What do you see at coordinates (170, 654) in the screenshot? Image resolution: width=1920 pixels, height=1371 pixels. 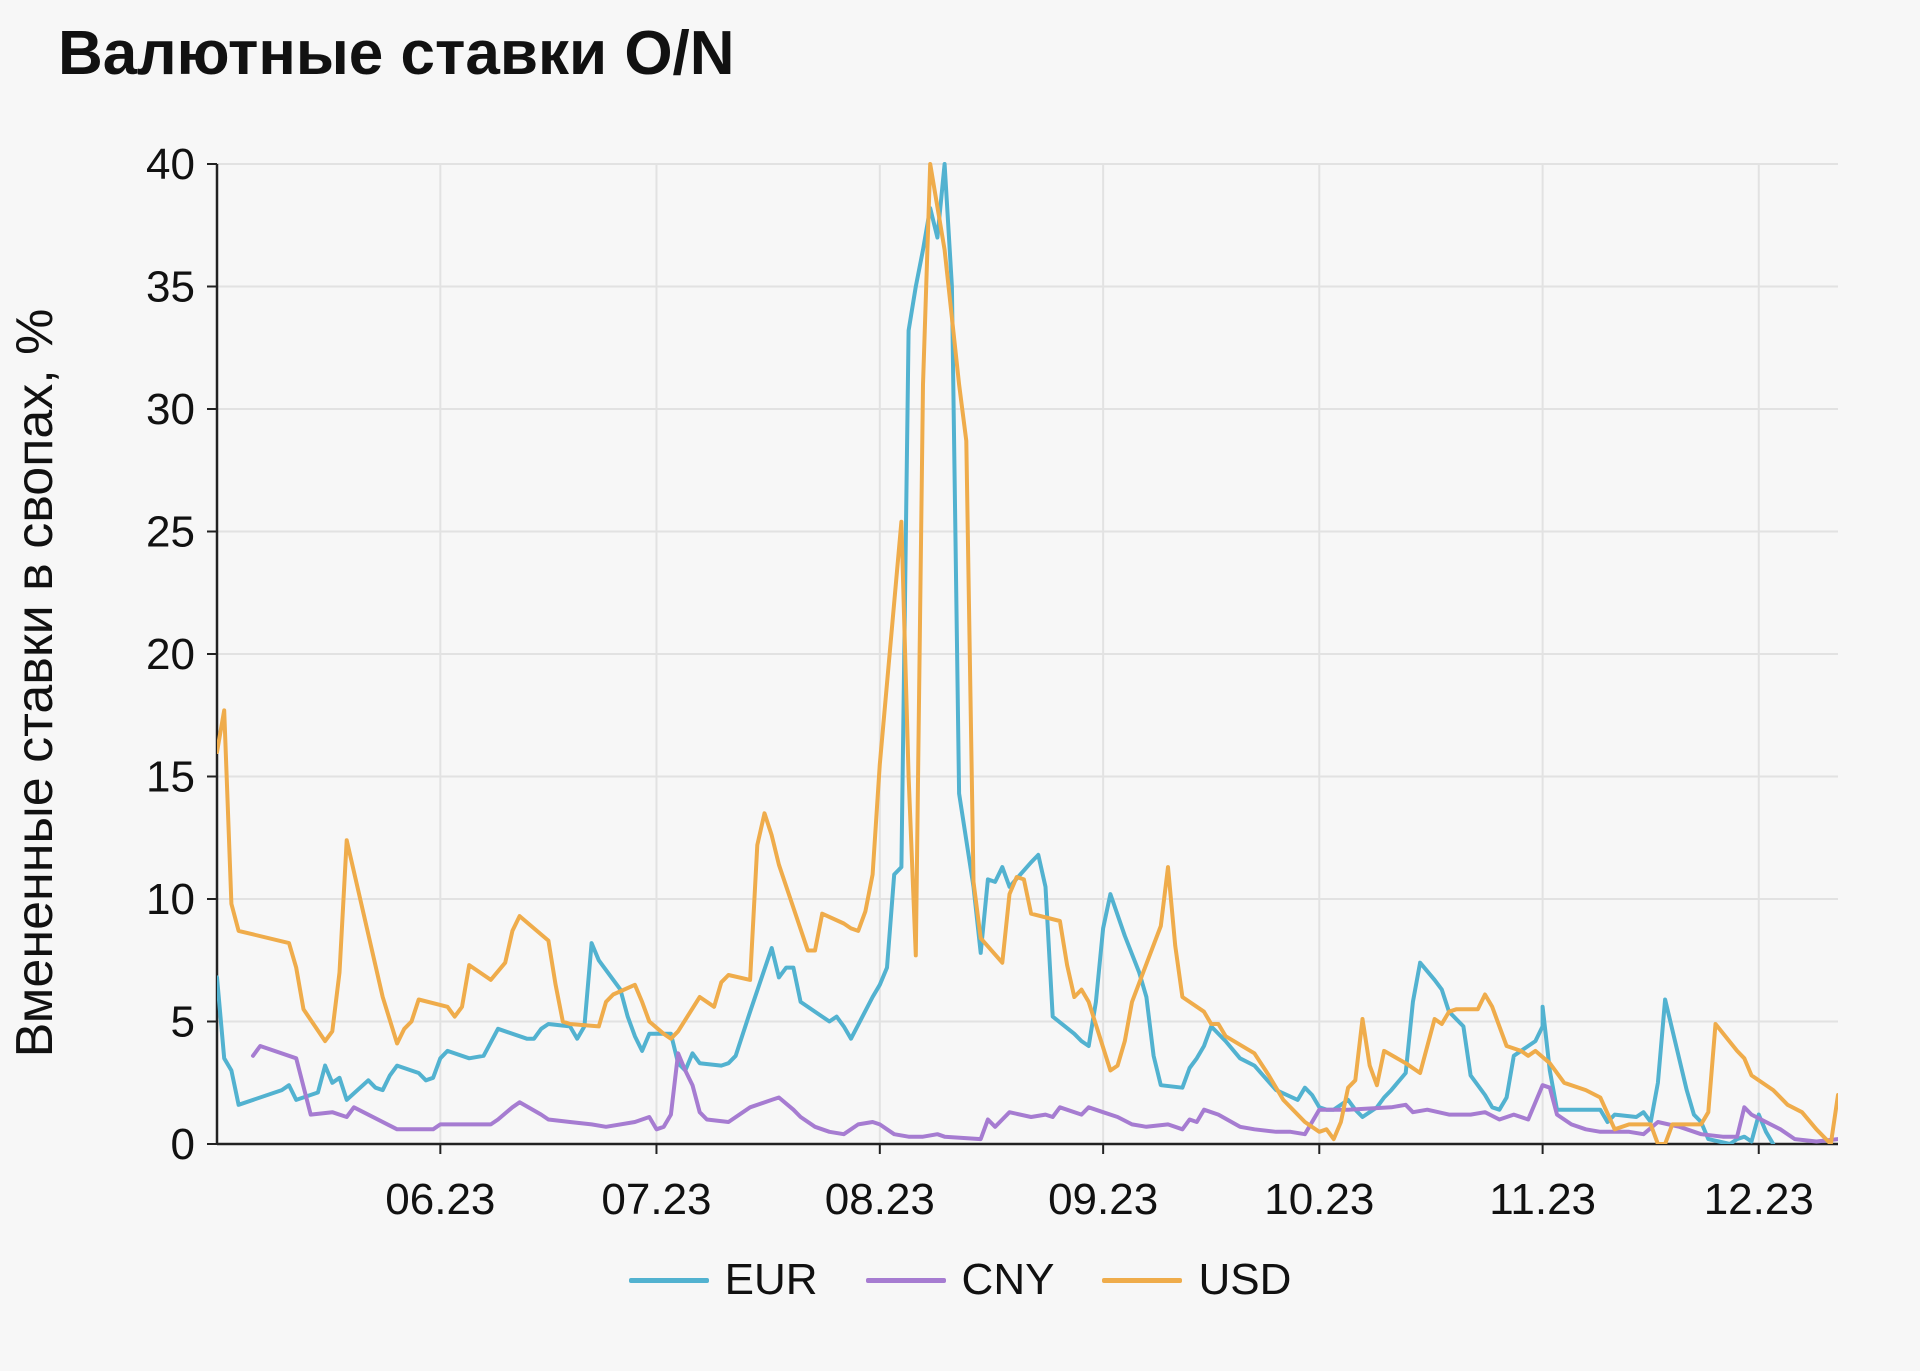 I see `y-tick-label: 20` at bounding box center [170, 654].